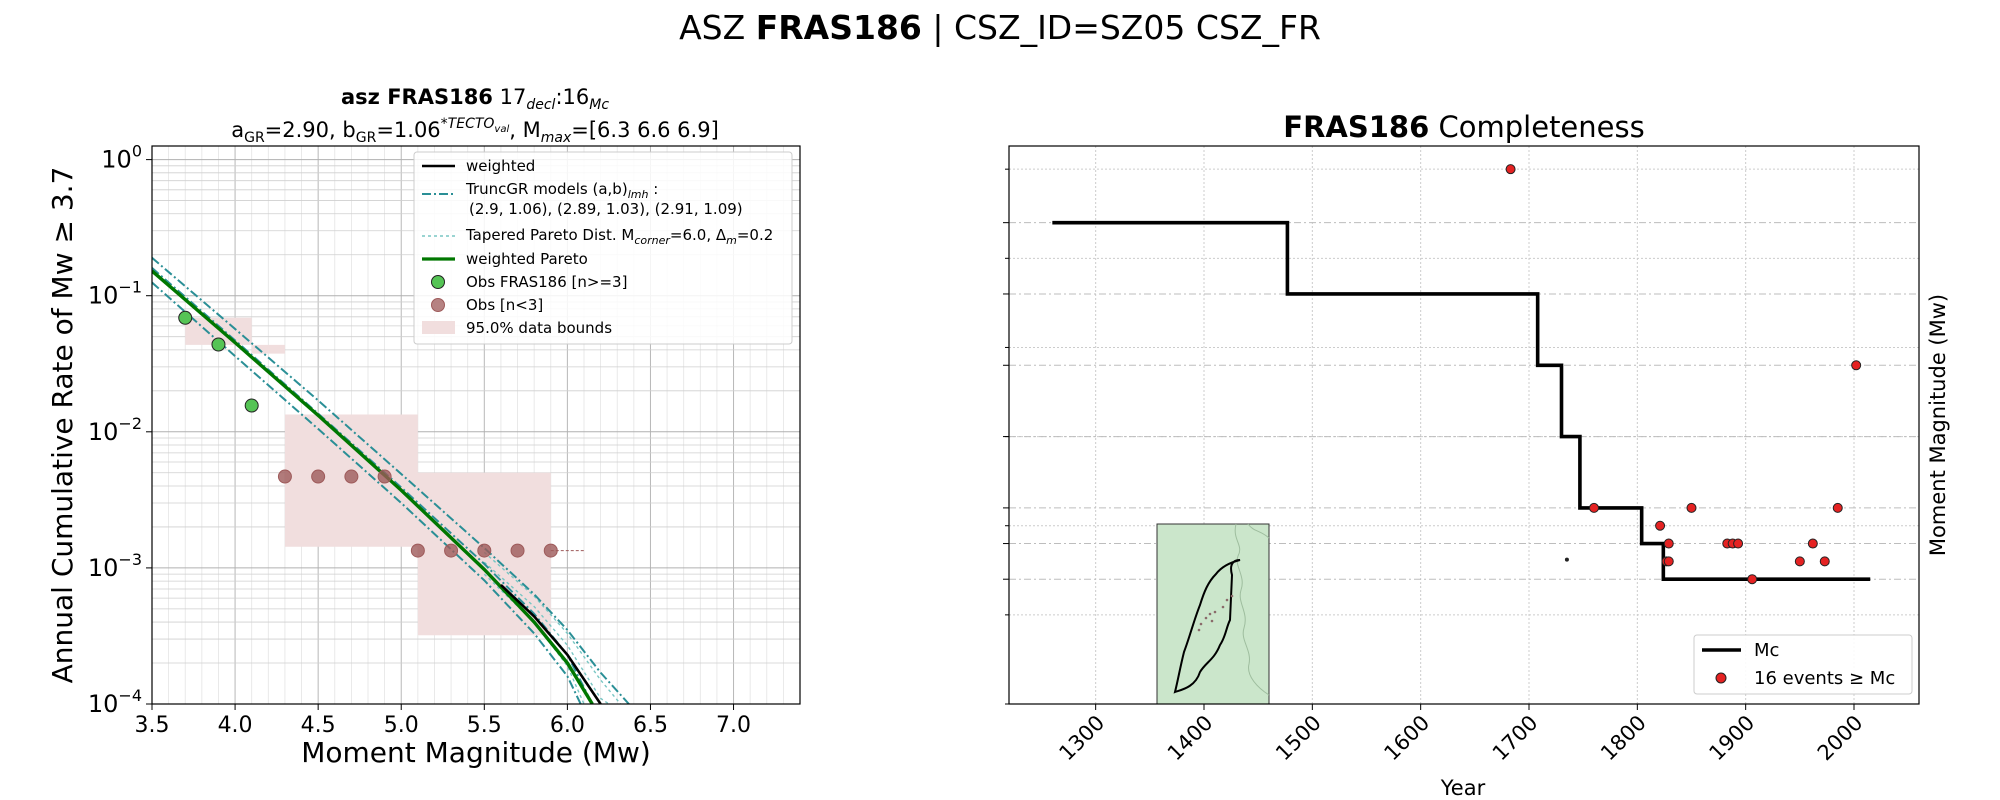 Image resolution: width=2000 pixels, height=800 pixels. I want to click on rate-chart-title-bold: asz FRAS186, so click(417, 97).